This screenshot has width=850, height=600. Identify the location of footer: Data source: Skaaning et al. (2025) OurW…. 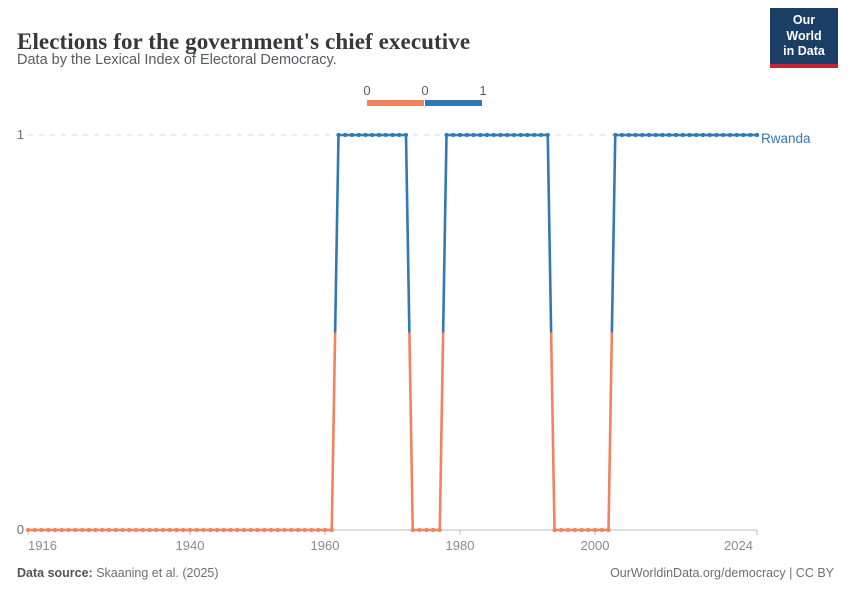
(425, 573).